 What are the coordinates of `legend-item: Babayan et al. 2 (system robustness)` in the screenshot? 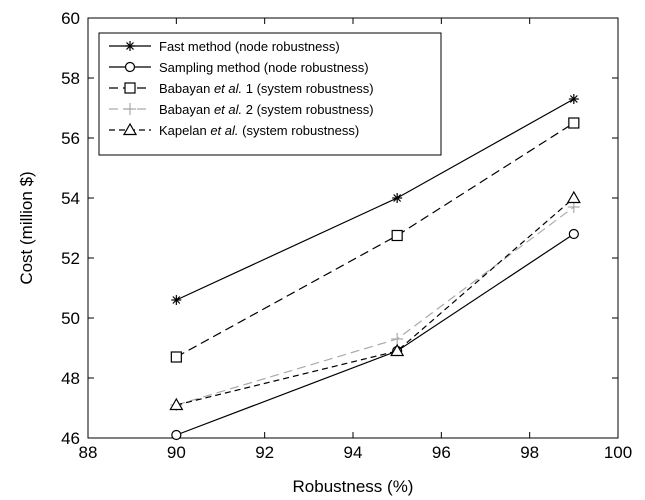 It's located at (241, 109).